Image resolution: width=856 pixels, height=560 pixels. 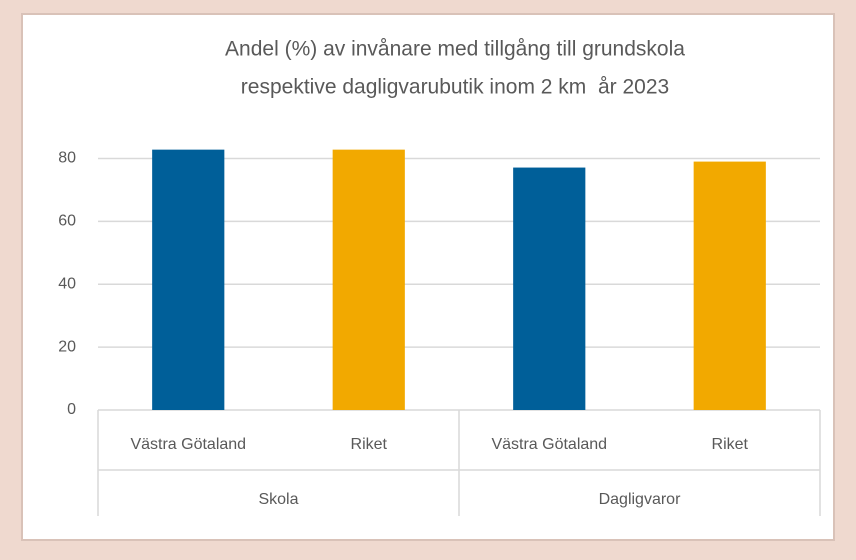 I want to click on y-tick-label: 20, so click(x=67, y=346).